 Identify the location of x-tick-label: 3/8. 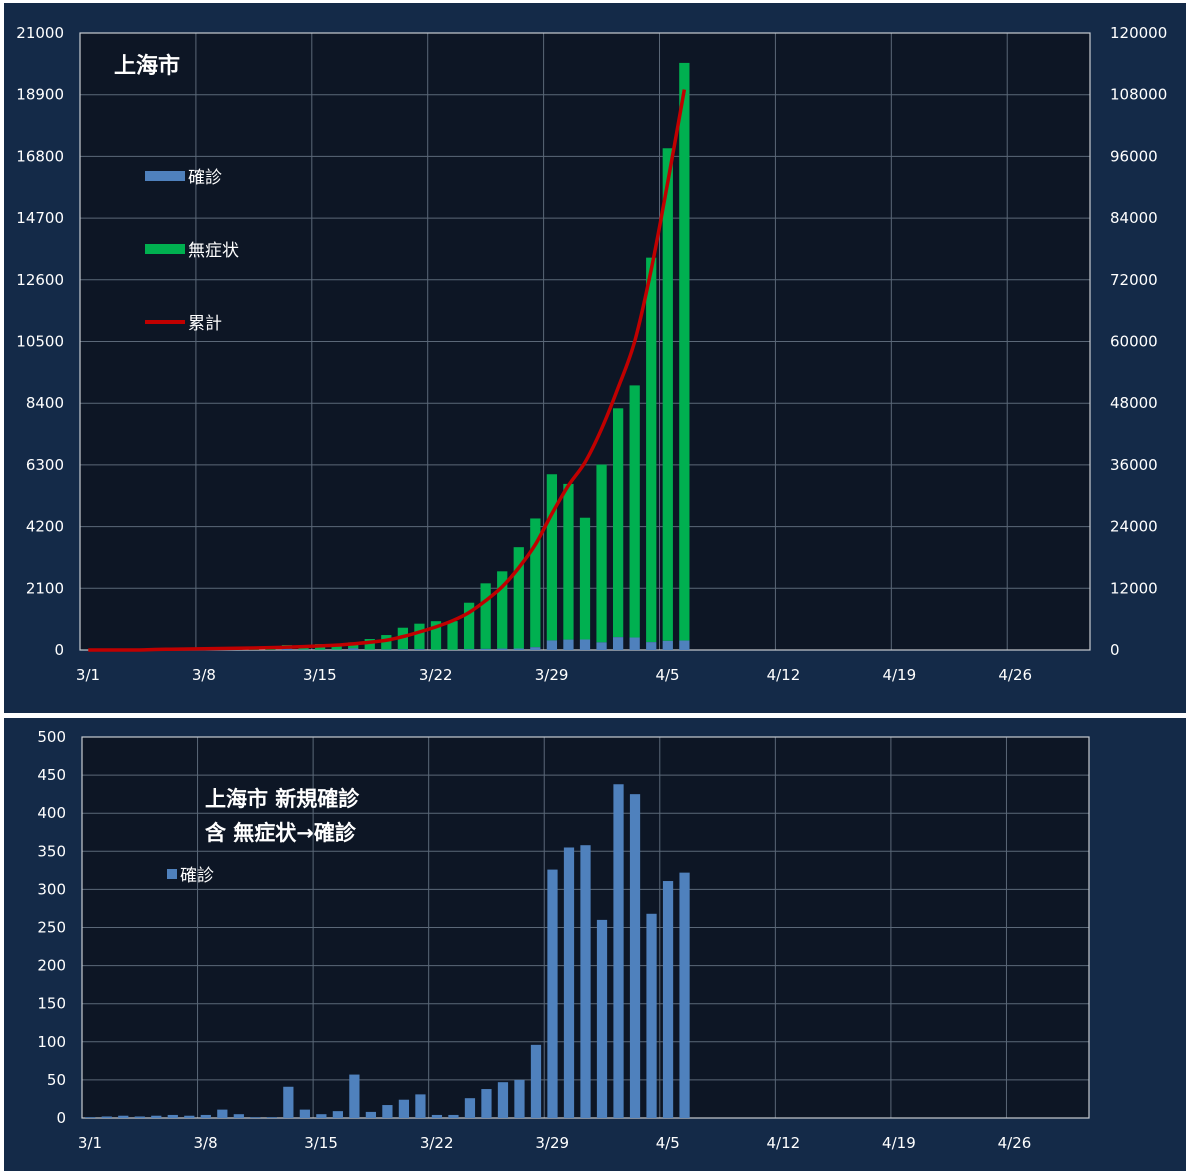
(204, 675).